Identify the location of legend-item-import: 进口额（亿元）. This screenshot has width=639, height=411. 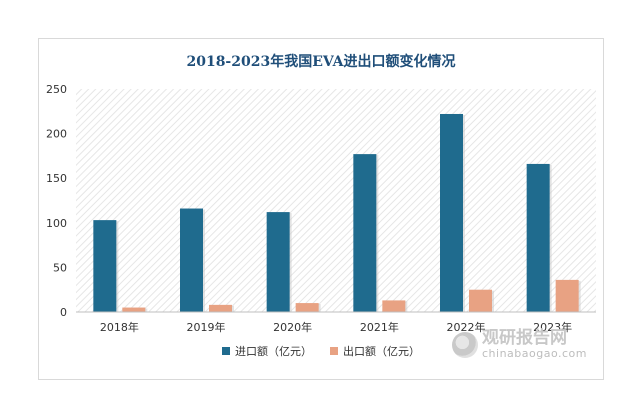
(267, 351).